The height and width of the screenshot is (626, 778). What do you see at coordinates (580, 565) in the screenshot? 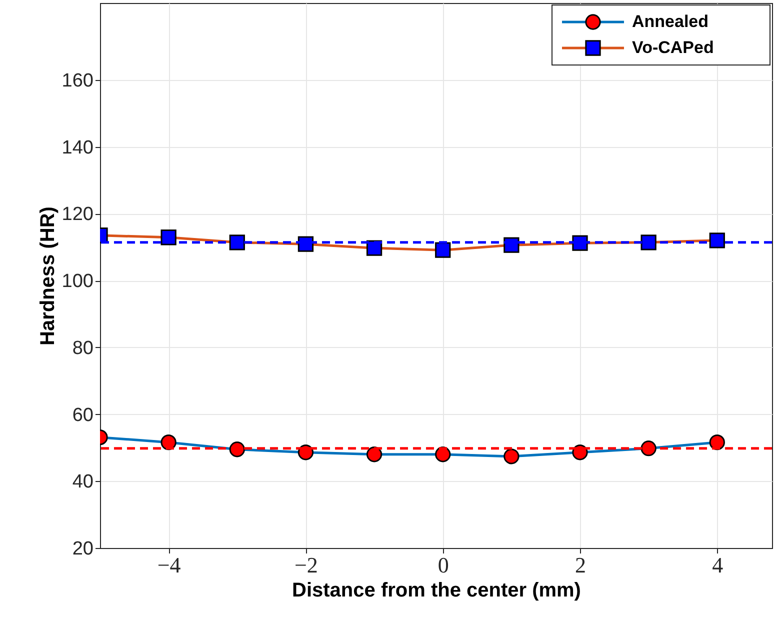
I see `x-tick-label: 2` at bounding box center [580, 565].